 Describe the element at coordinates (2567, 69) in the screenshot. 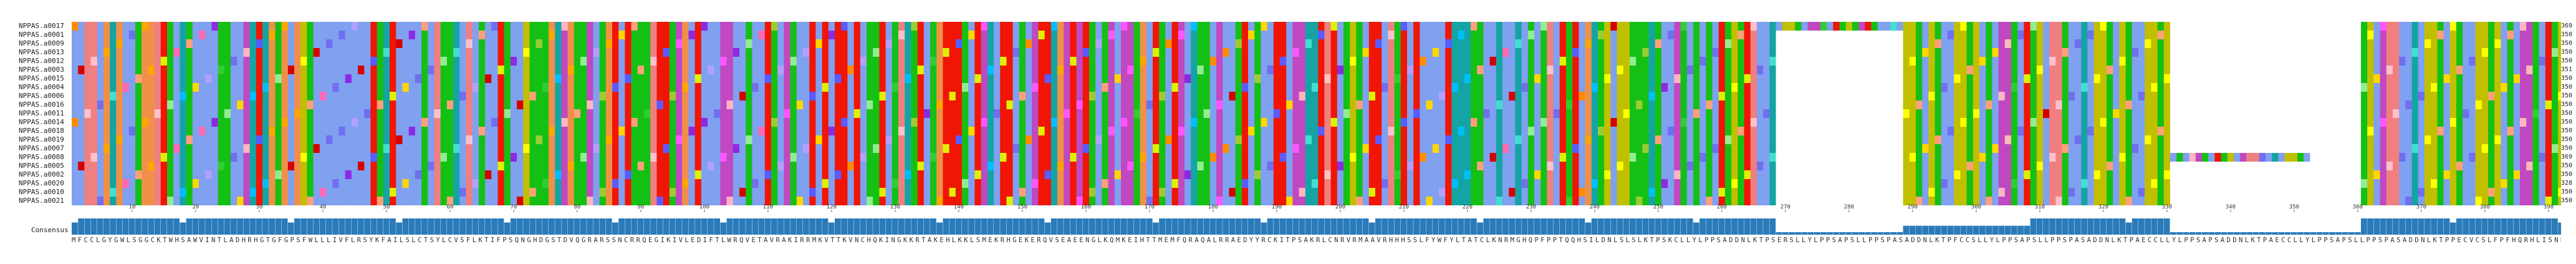

I see `sequence-length: 351` at that location.